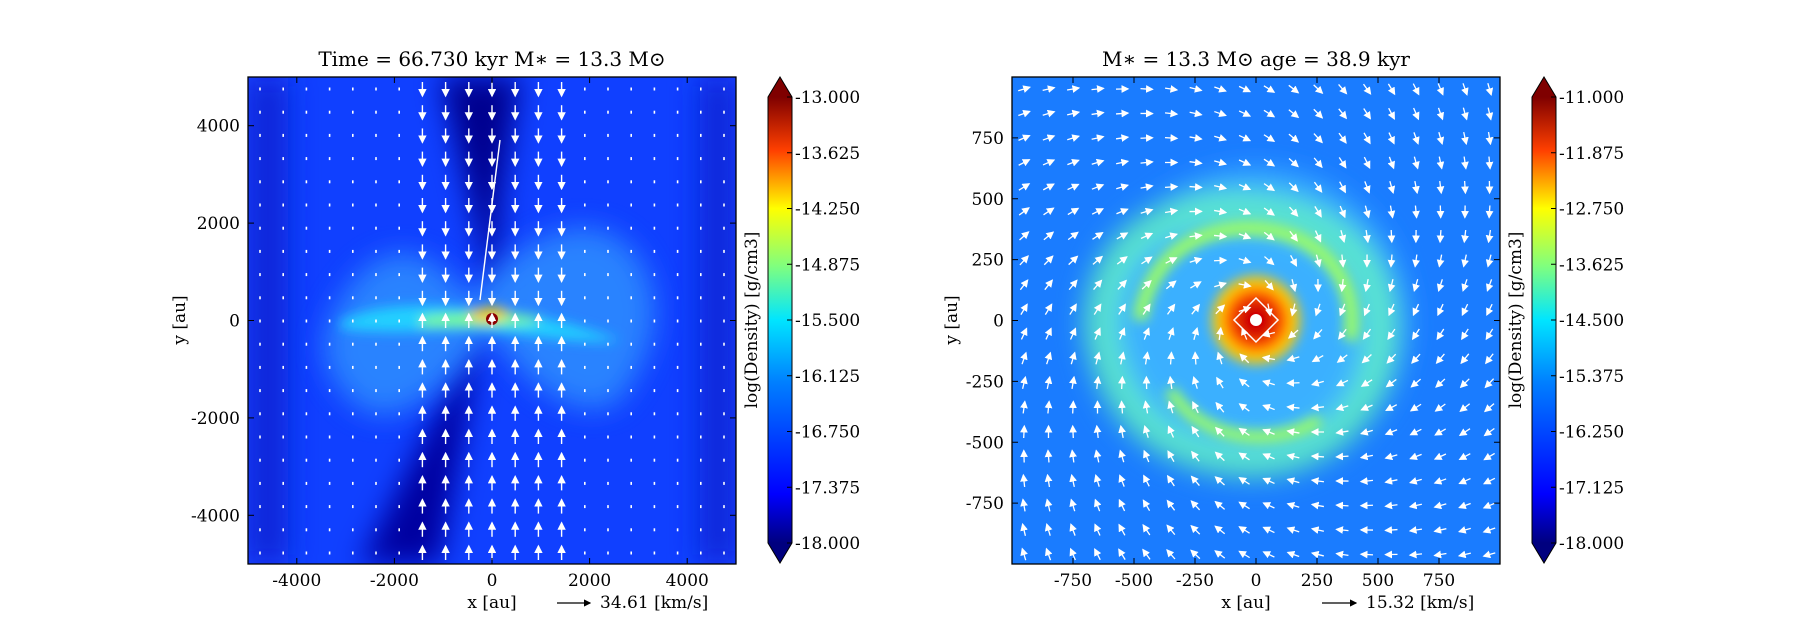 The height and width of the screenshot is (630, 1800). I want to click on colorbar-tick-label: -16.125, so click(827, 377).